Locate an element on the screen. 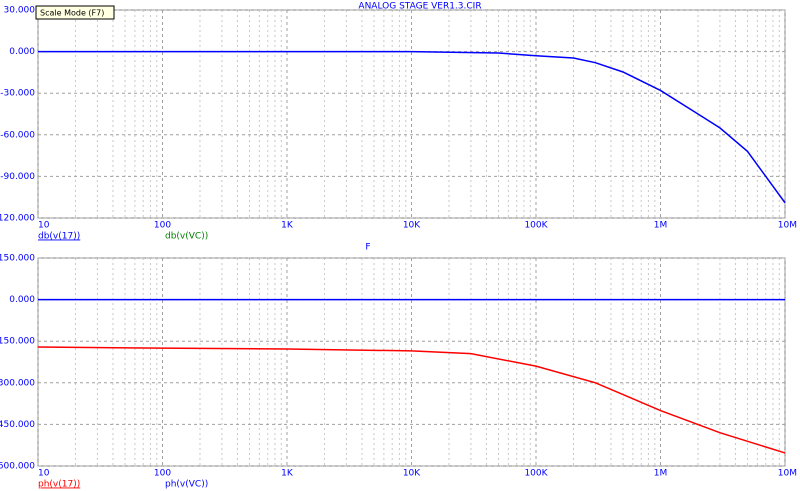 The height and width of the screenshot is (491, 800). y-tick-label: -300.000 is located at coordinates (17, 383).